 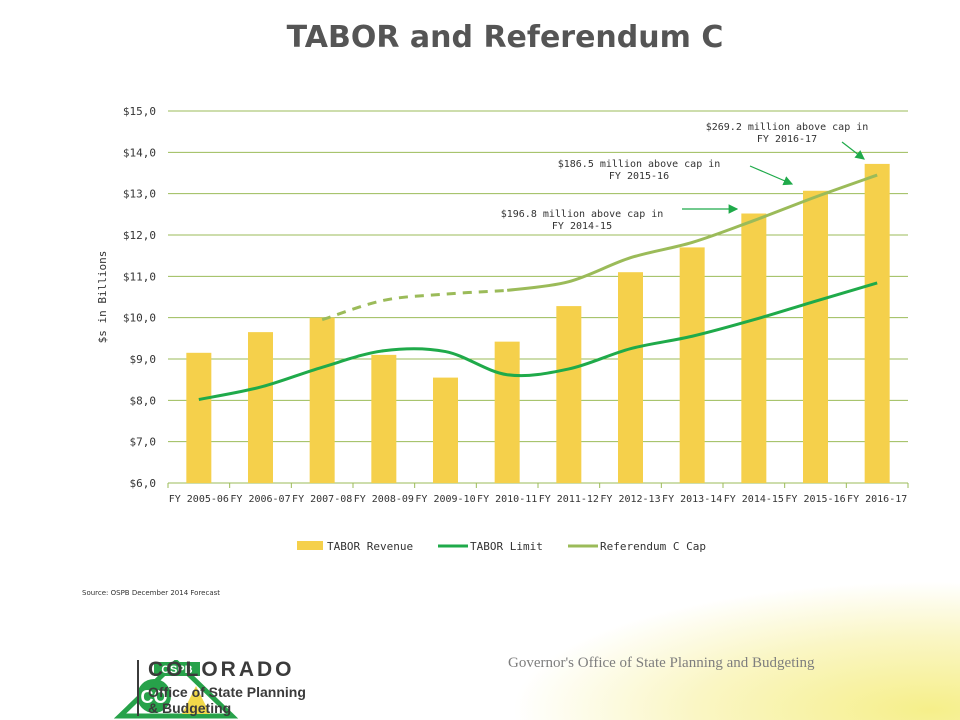 What do you see at coordinates (538, 341) in the screenshot?
I see `line-tabor-limit` at bounding box center [538, 341].